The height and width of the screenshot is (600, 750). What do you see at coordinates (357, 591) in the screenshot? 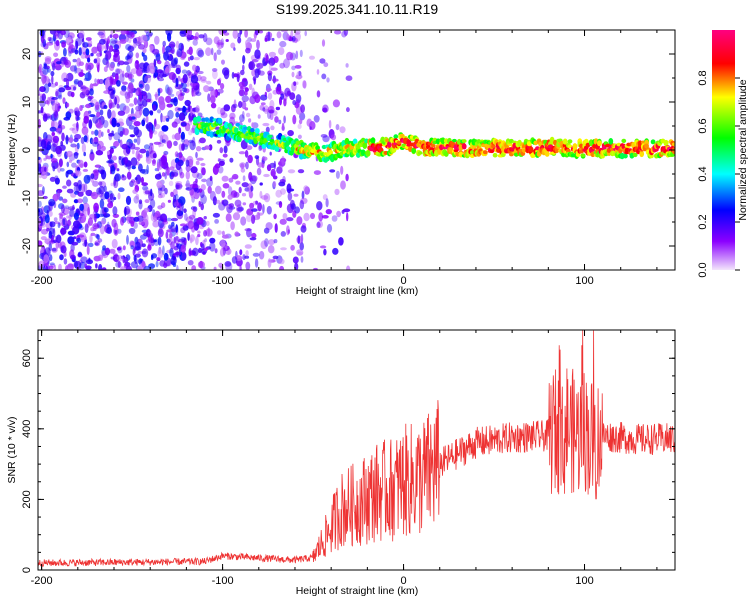
I see `snr-xlabel: Height of straight line (km)` at bounding box center [357, 591].